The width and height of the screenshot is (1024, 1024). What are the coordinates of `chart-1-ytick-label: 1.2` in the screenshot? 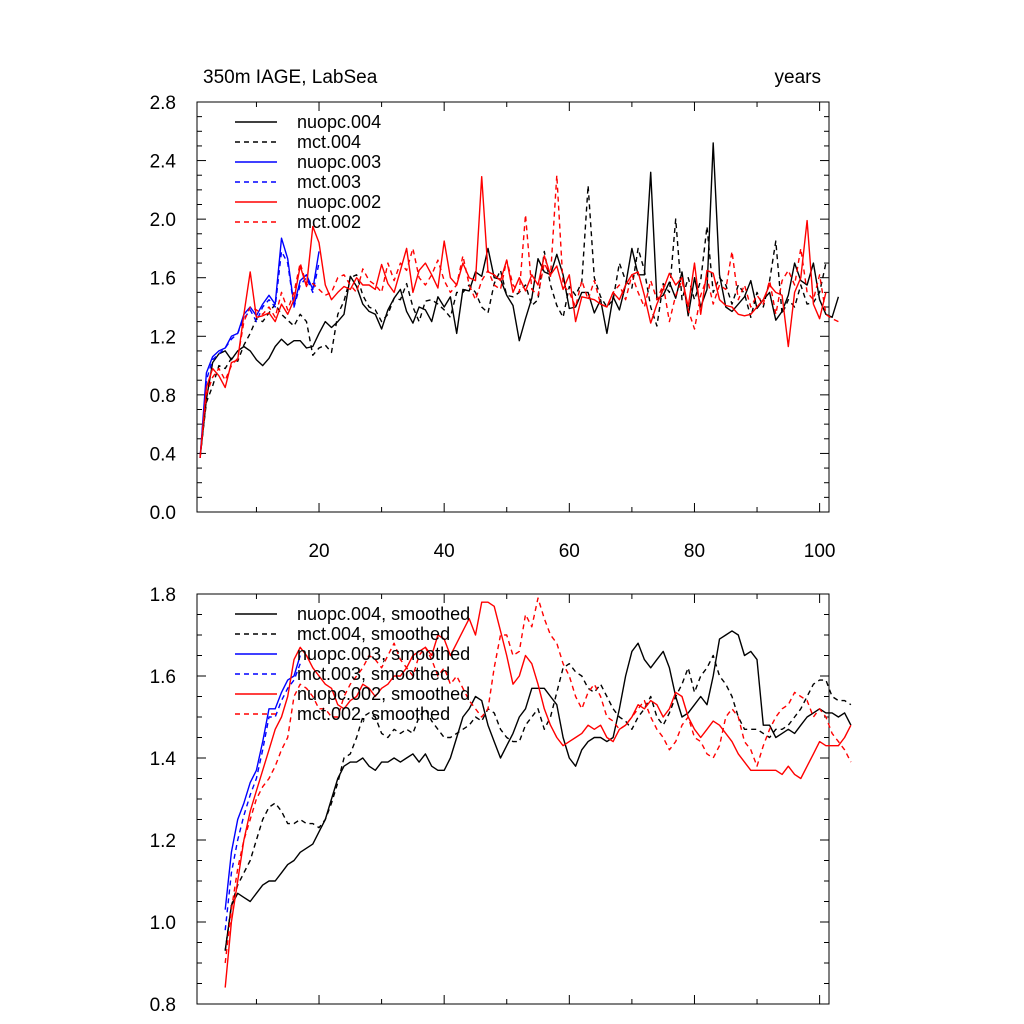 It's located at (163, 337).